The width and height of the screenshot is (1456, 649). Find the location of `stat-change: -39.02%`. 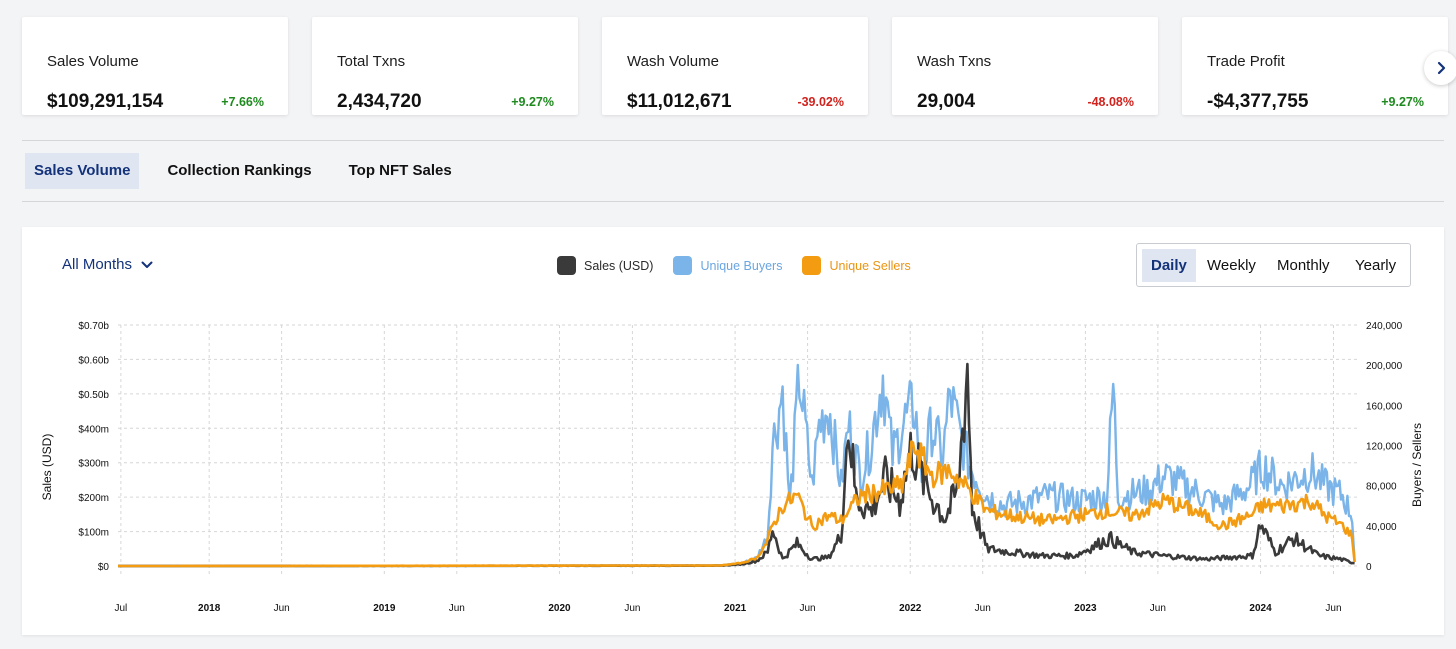

stat-change: -39.02% is located at coordinates (820, 102).